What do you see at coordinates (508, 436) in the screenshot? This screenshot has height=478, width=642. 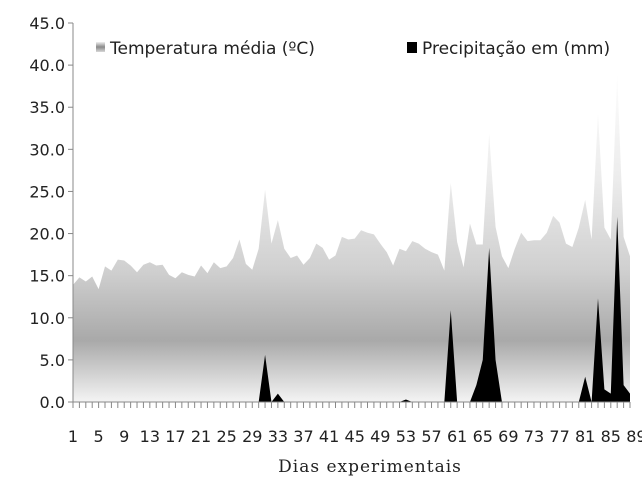 I see `x-tick-label: 69` at bounding box center [508, 436].